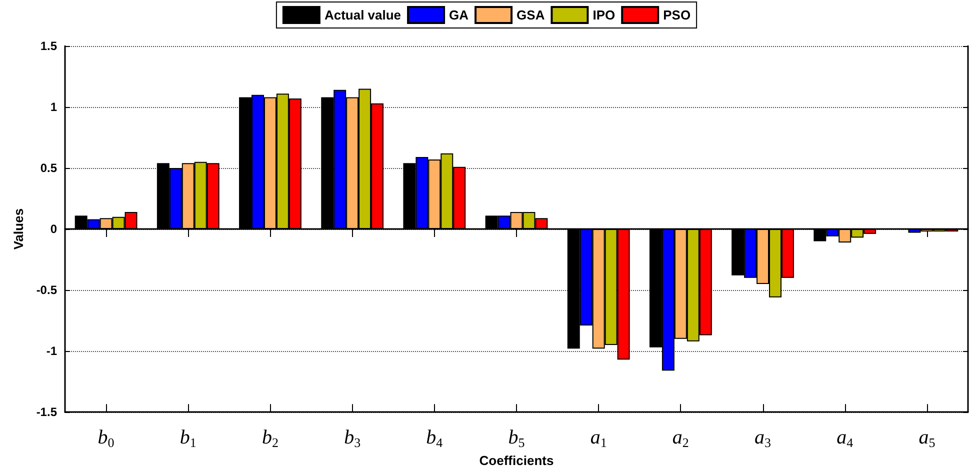  Describe the element at coordinates (516, 460) in the screenshot. I see `x-axis-title: Coefficients` at that location.